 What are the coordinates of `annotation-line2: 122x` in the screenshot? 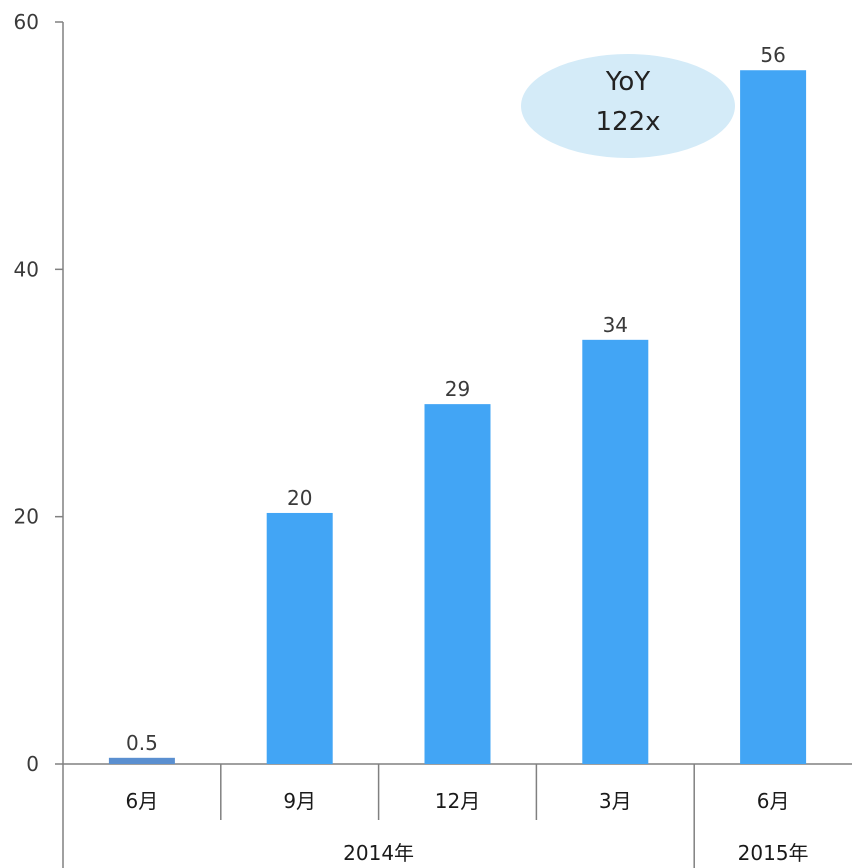 It's located at (627, 122).